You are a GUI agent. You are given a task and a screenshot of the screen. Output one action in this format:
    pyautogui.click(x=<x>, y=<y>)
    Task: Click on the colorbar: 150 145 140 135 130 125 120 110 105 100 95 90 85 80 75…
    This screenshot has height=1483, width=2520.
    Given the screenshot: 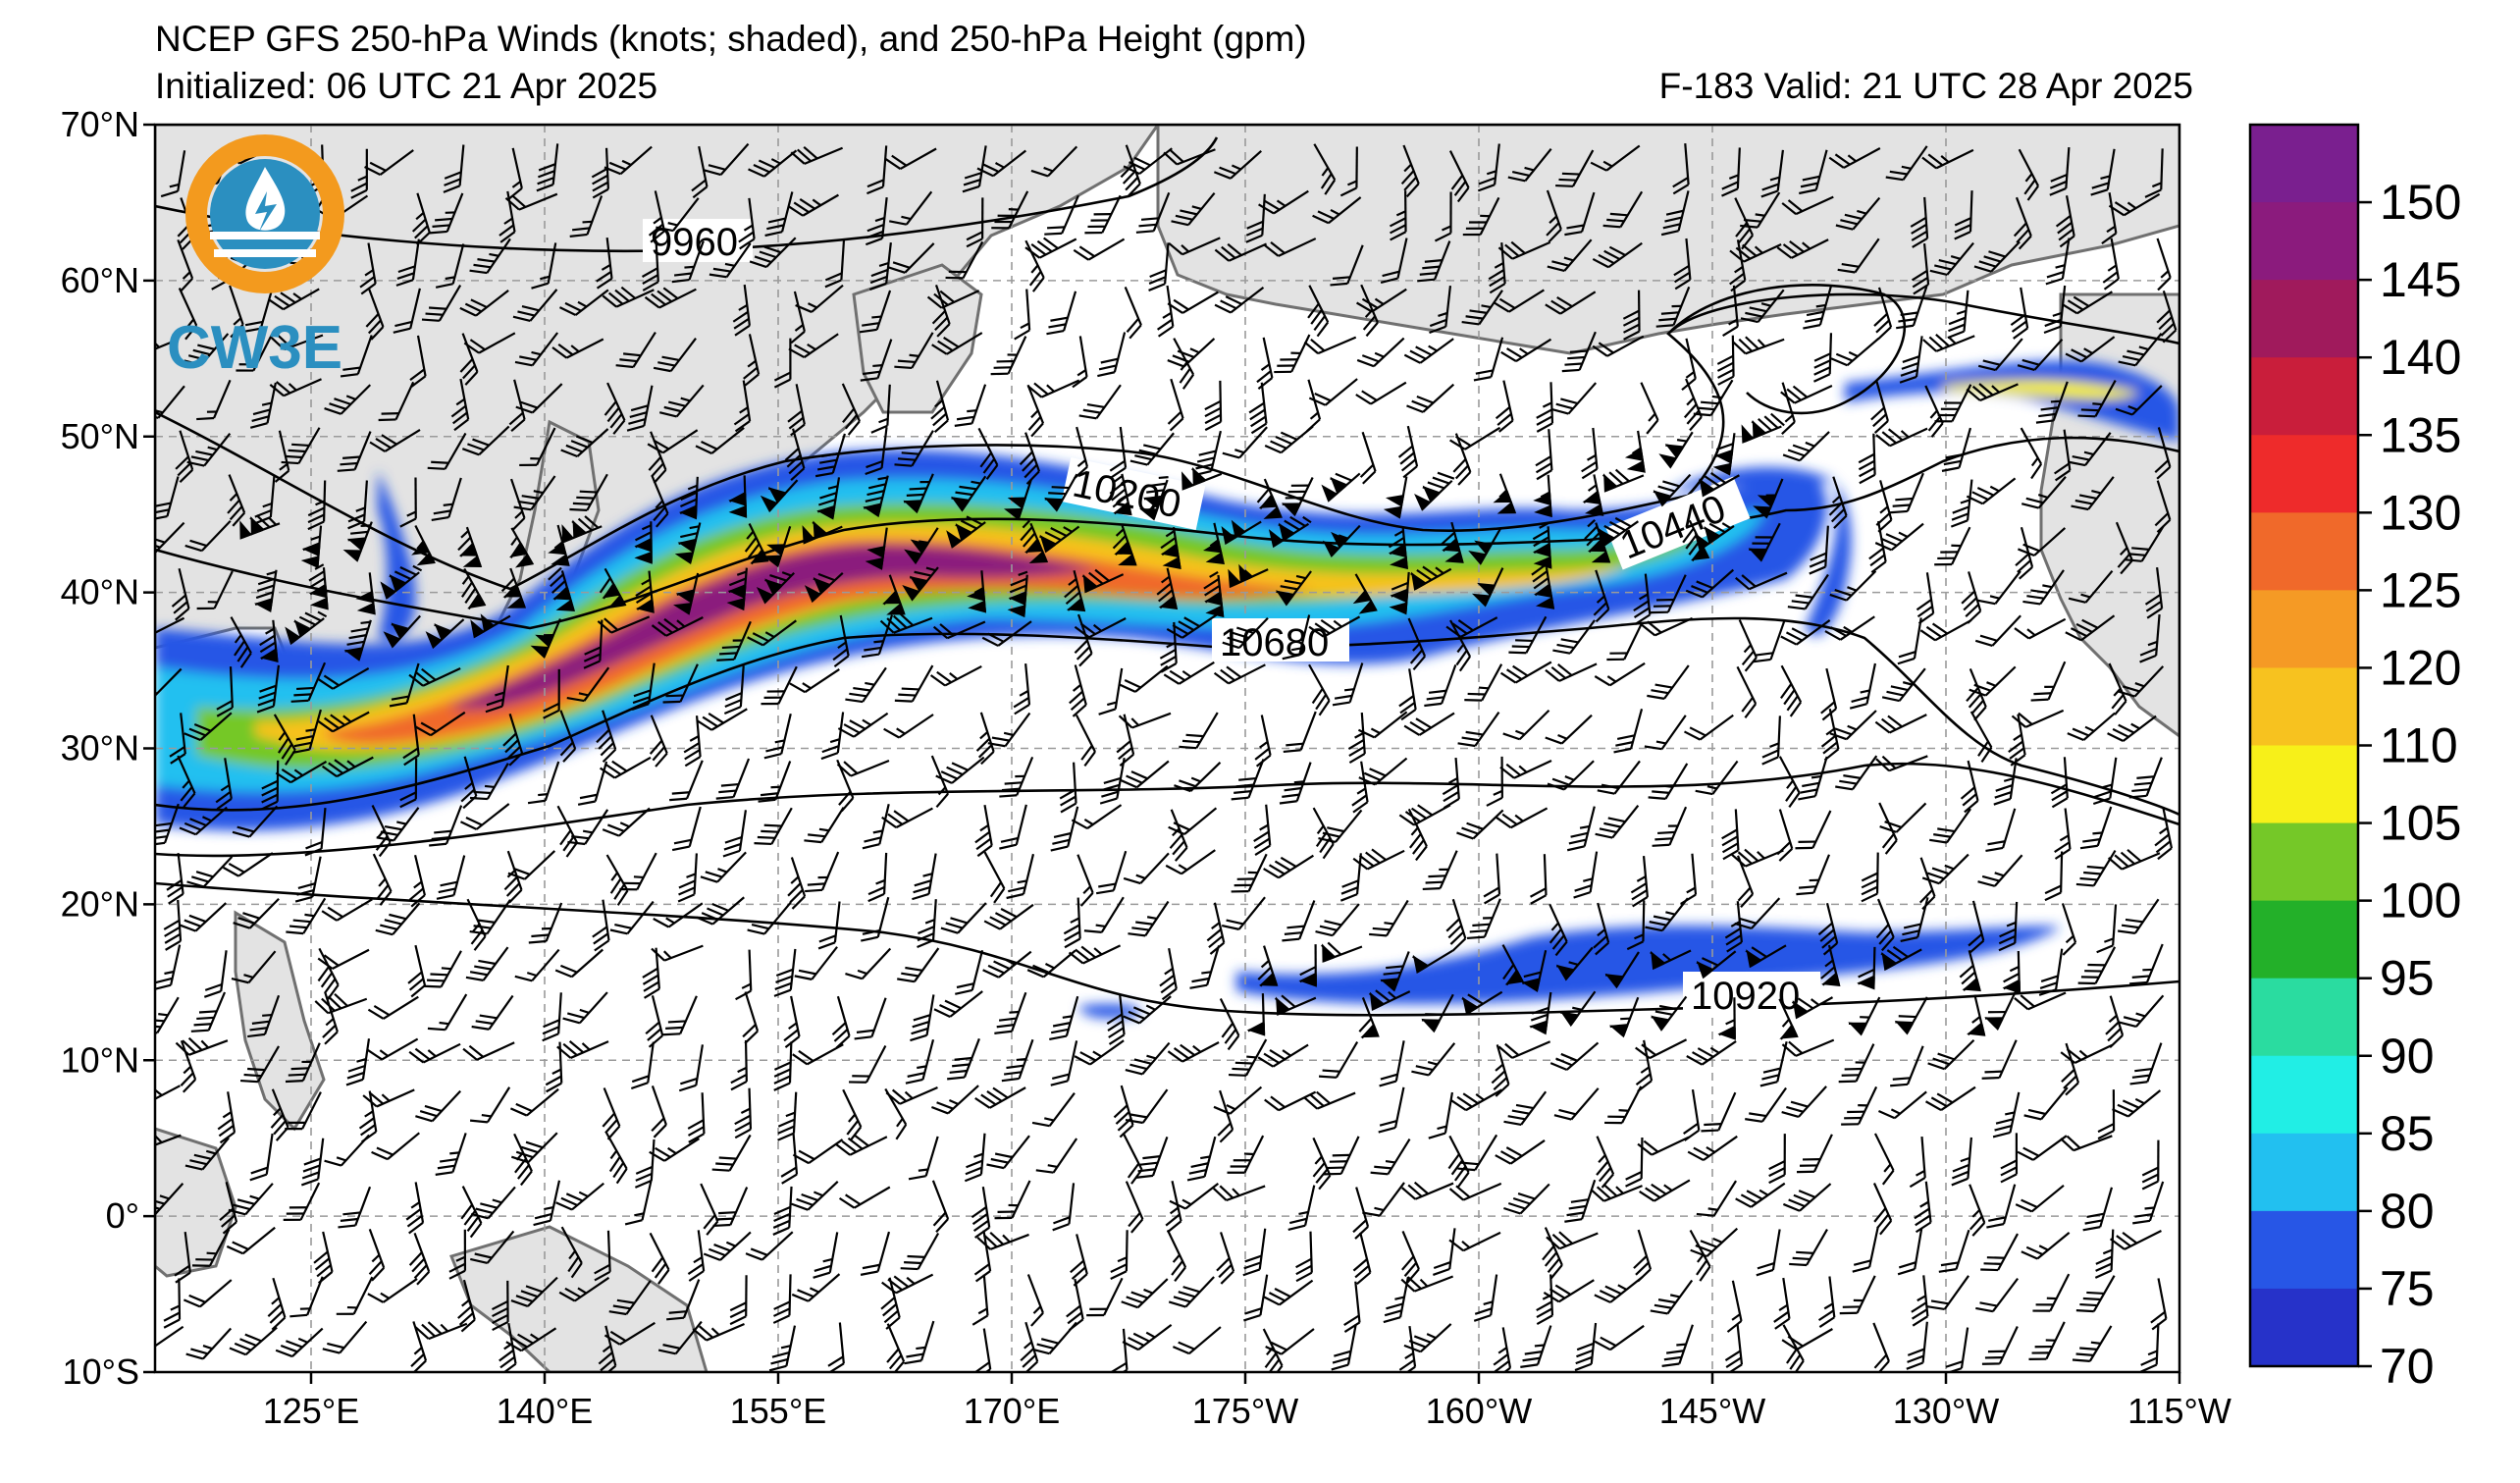 What is the action you would take?
    pyautogui.click(x=2354, y=759)
    